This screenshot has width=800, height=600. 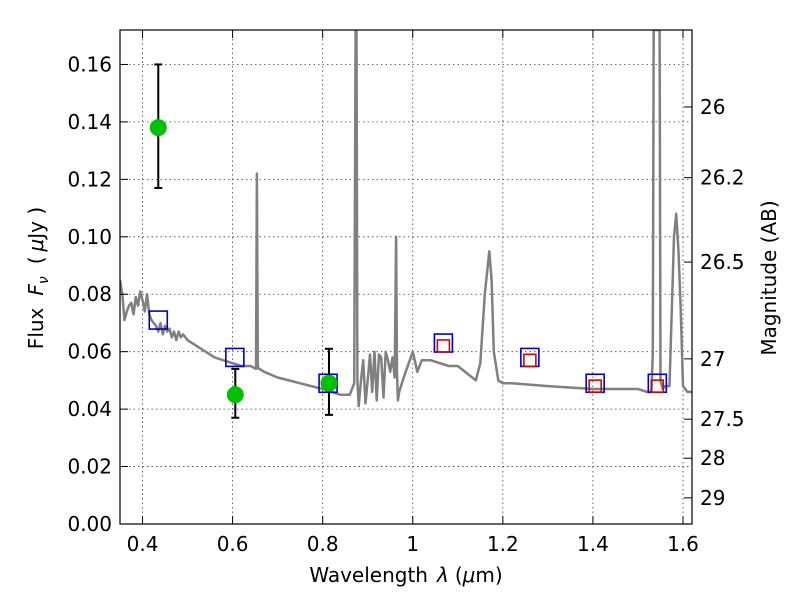 What do you see at coordinates (89, 179) in the screenshot?
I see `y-tick-label: 0.12` at bounding box center [89, 179].